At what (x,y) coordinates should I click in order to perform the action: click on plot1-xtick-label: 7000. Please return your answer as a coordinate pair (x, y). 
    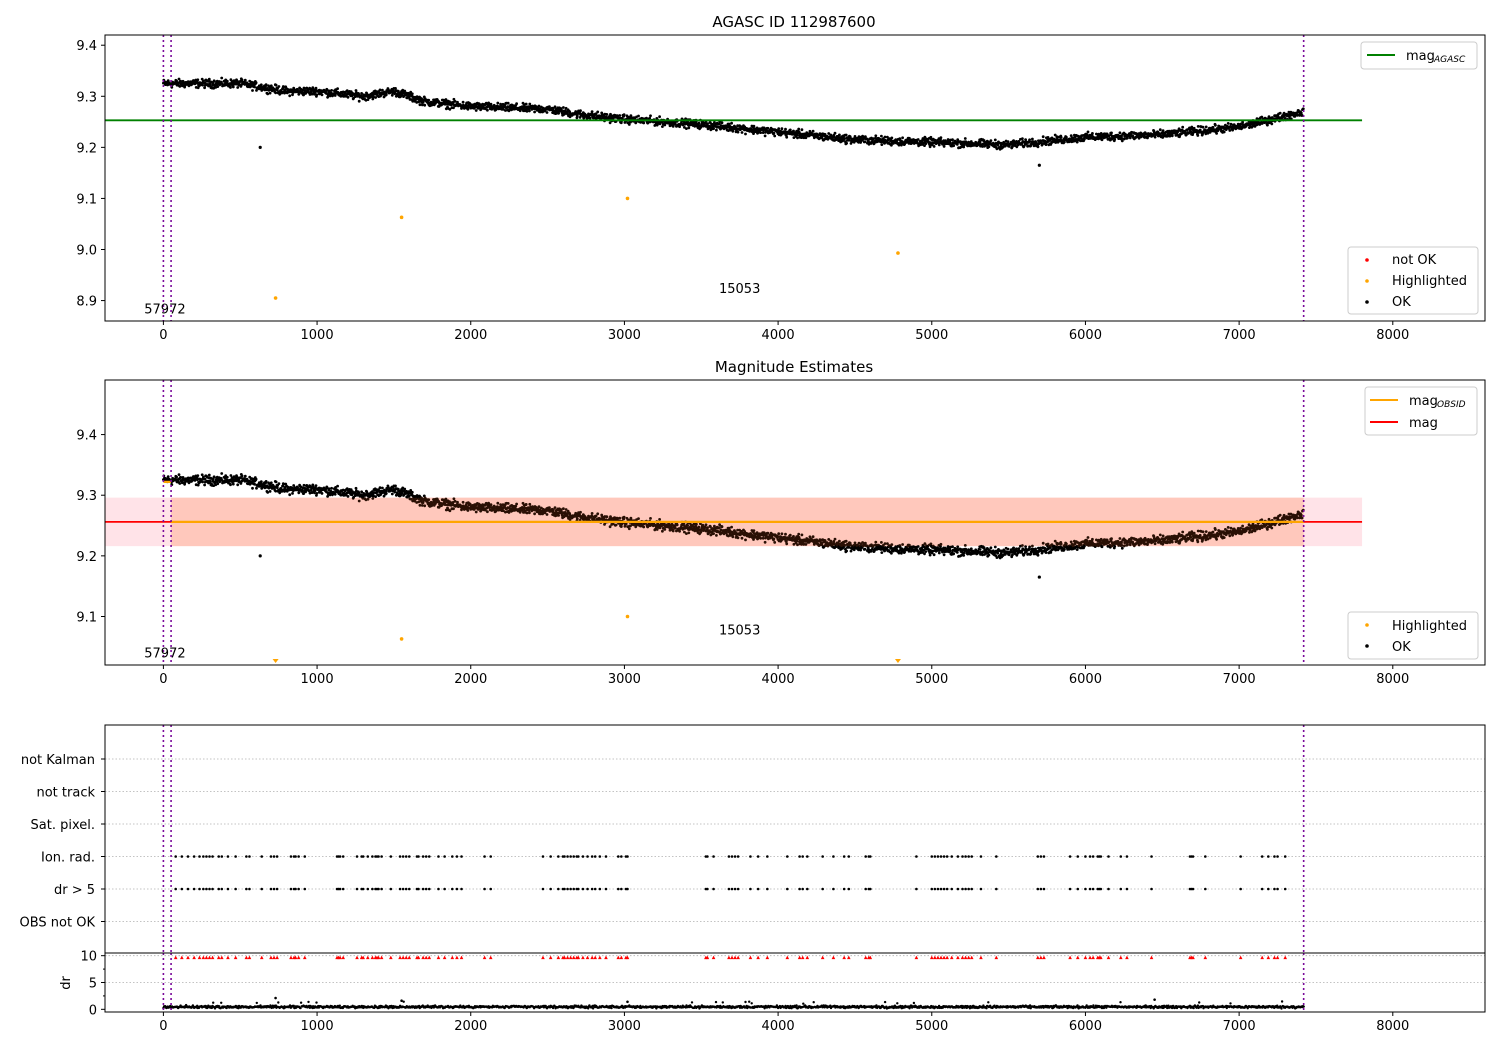
    Looking at the image, I should click on (1239, 335).